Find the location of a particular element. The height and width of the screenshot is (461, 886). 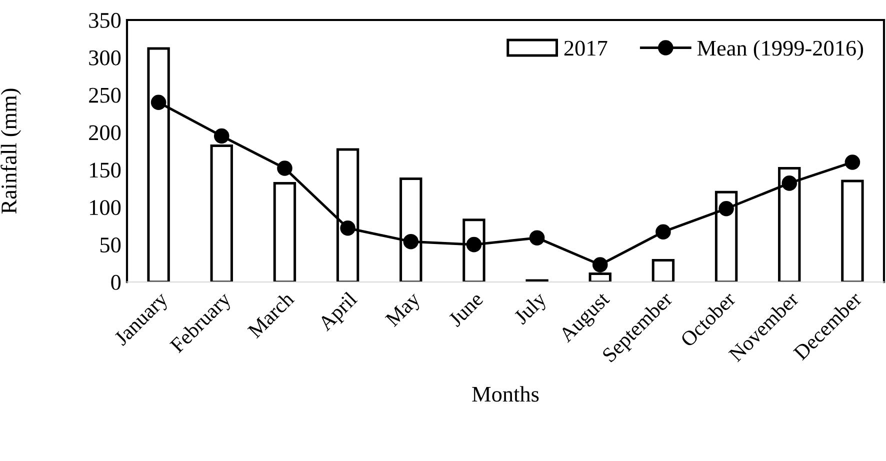

legend-label: 2017 is located at coordinates (586, 48).